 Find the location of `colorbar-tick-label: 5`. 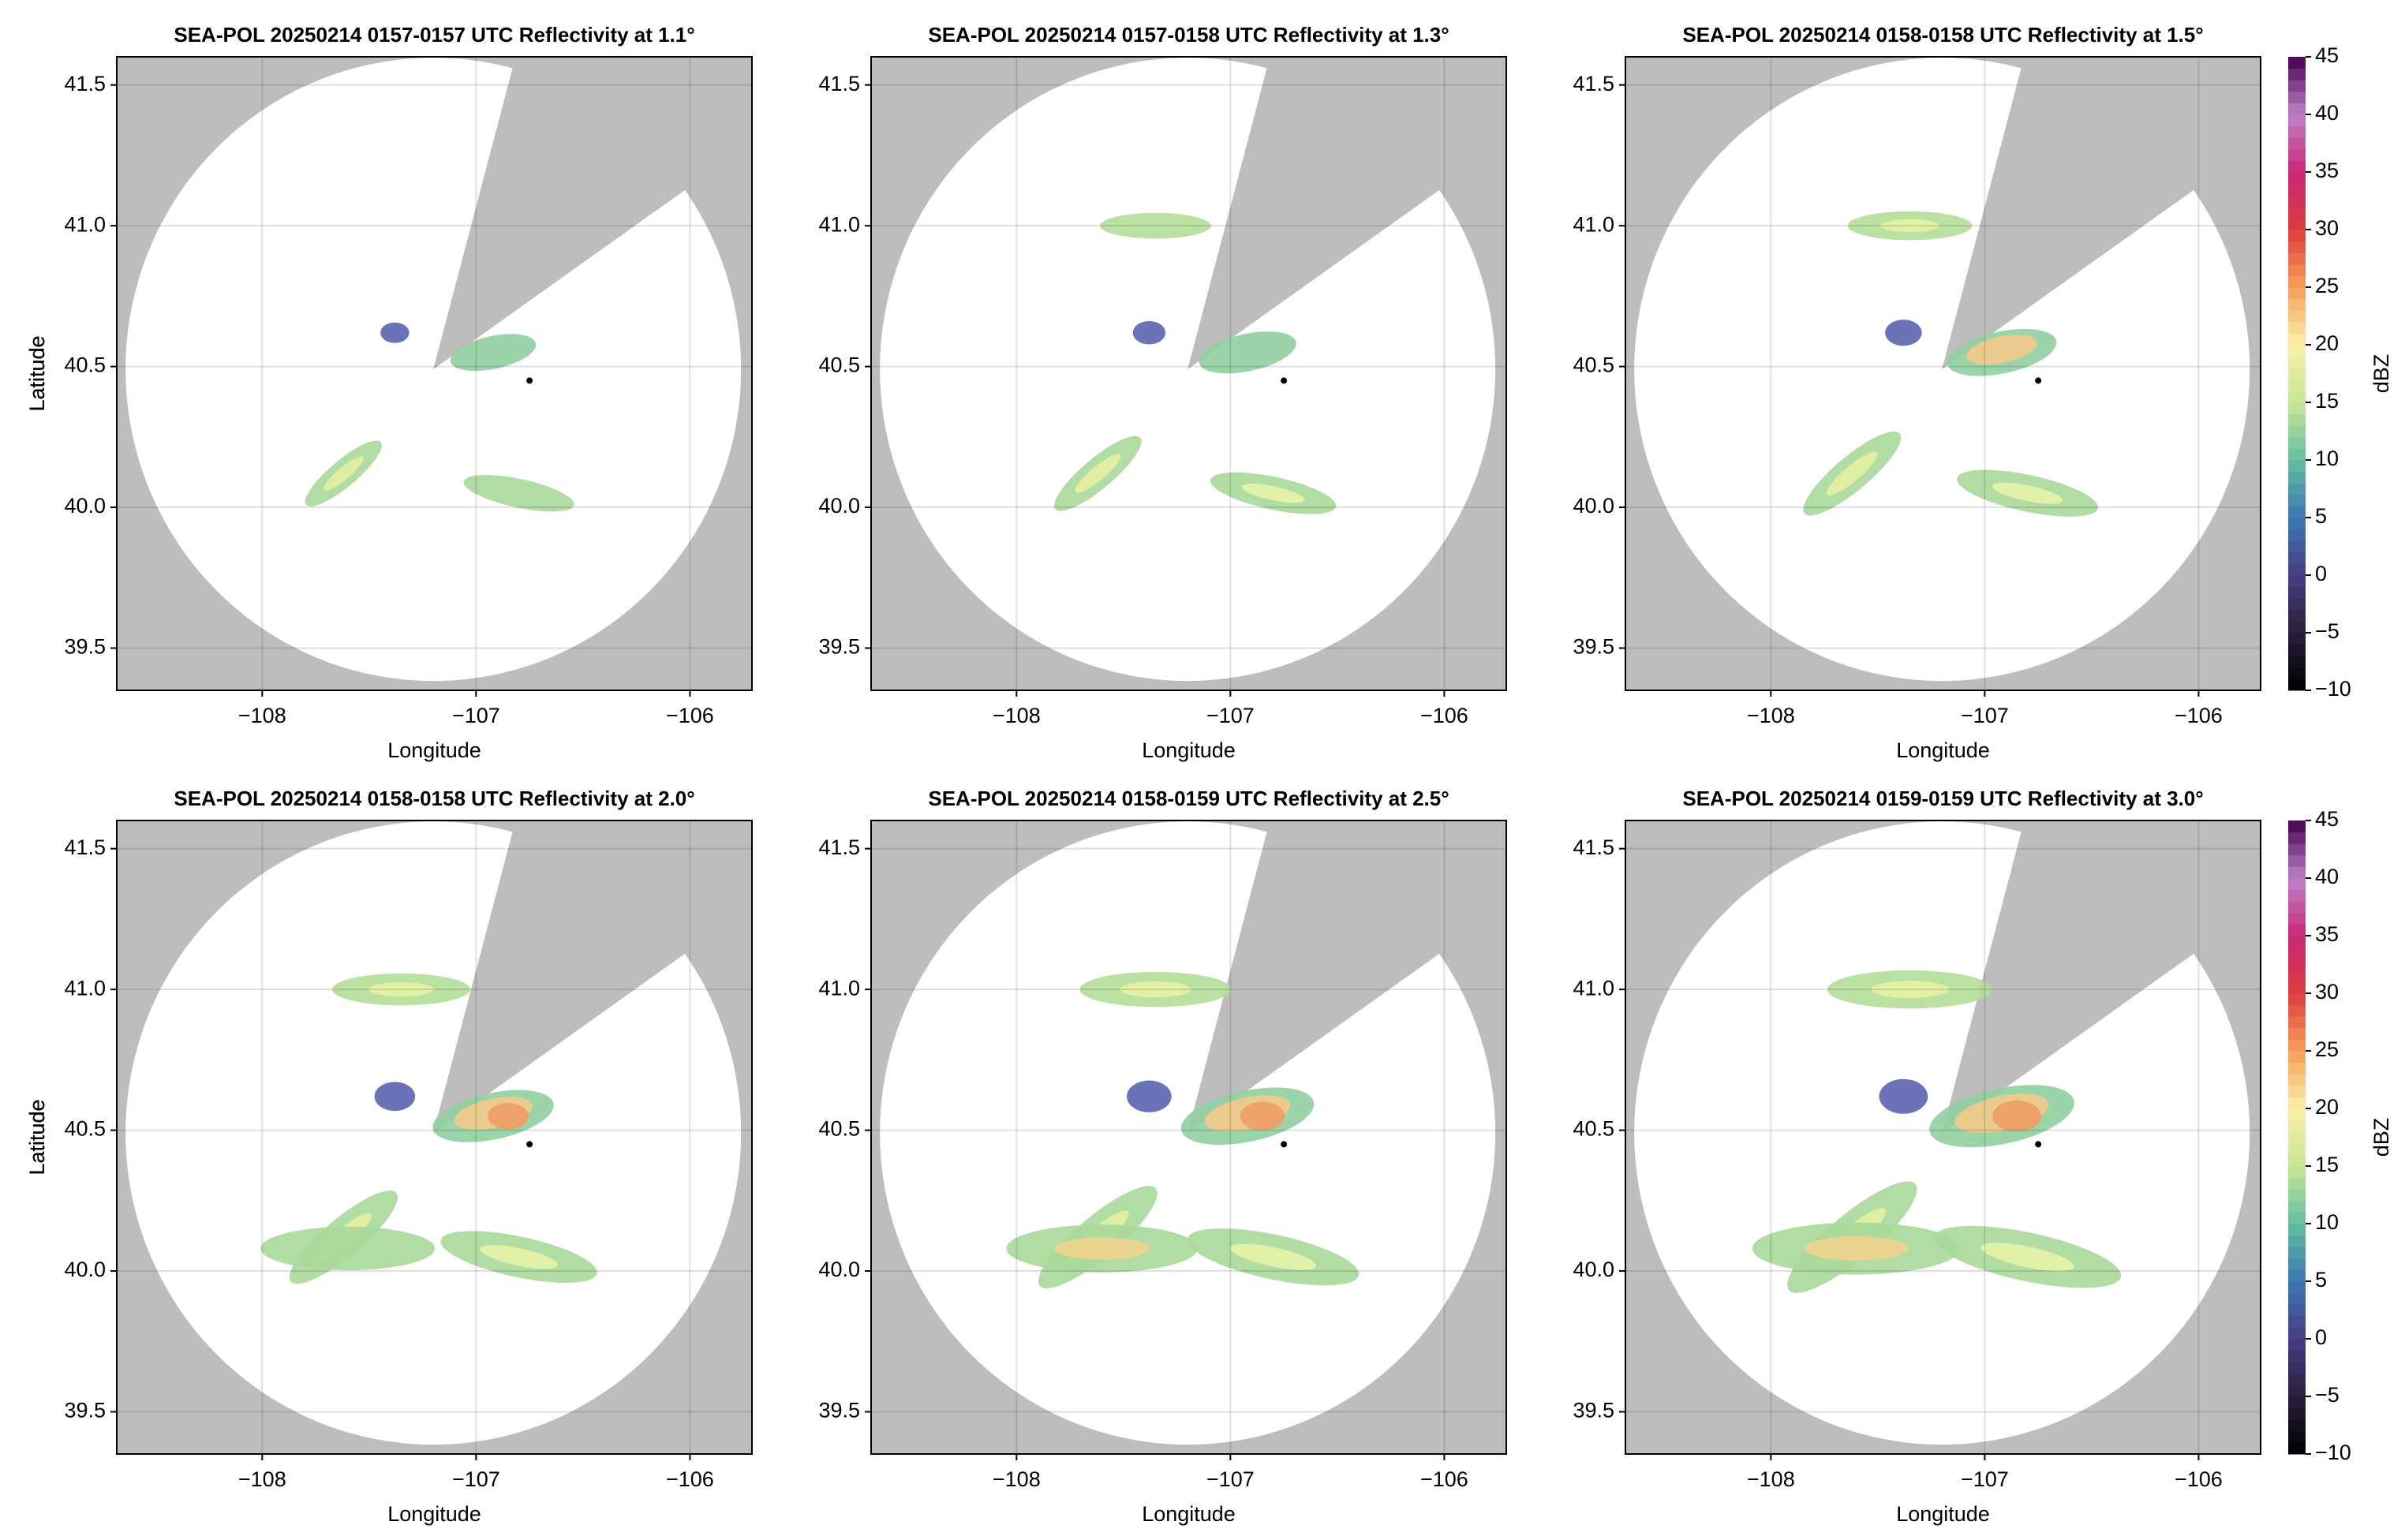

colorbar-tick-label: 5 is located at coordinates (2321, 1279).